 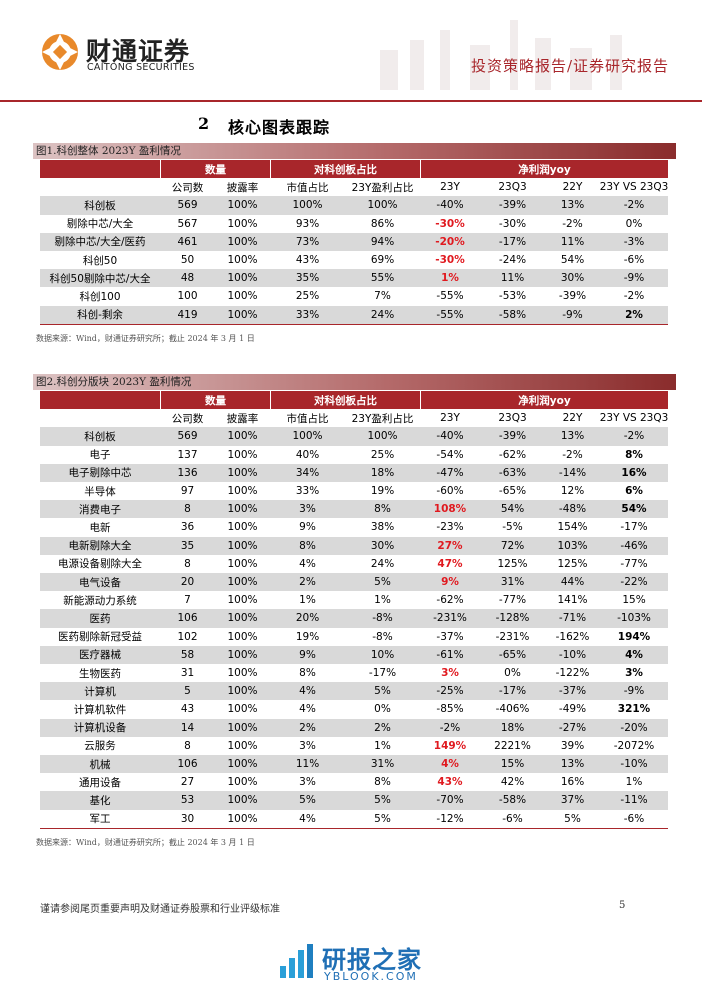 I want to click on column-header: 22Y, so click(x=572, y=187).